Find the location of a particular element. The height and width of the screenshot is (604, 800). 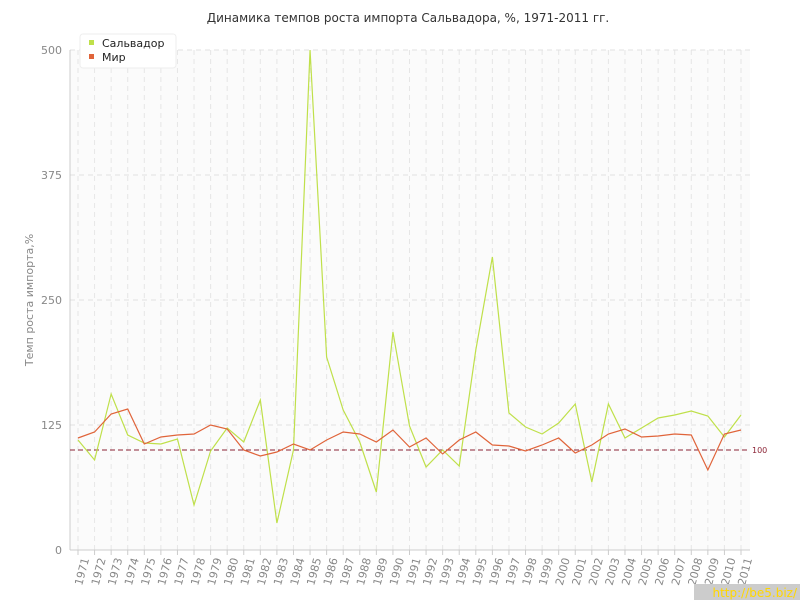

y-axis-label: Темп роста импорта,% is located at coordinates (29, 300).